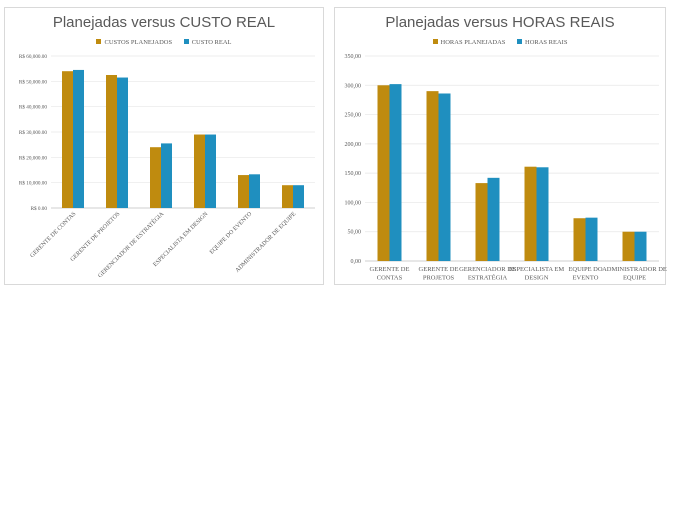  What do you see at coordinates (586, 278) in the screenshot?
I see `x-category-label-line: EVENTO` at bounding box center [586, 278].